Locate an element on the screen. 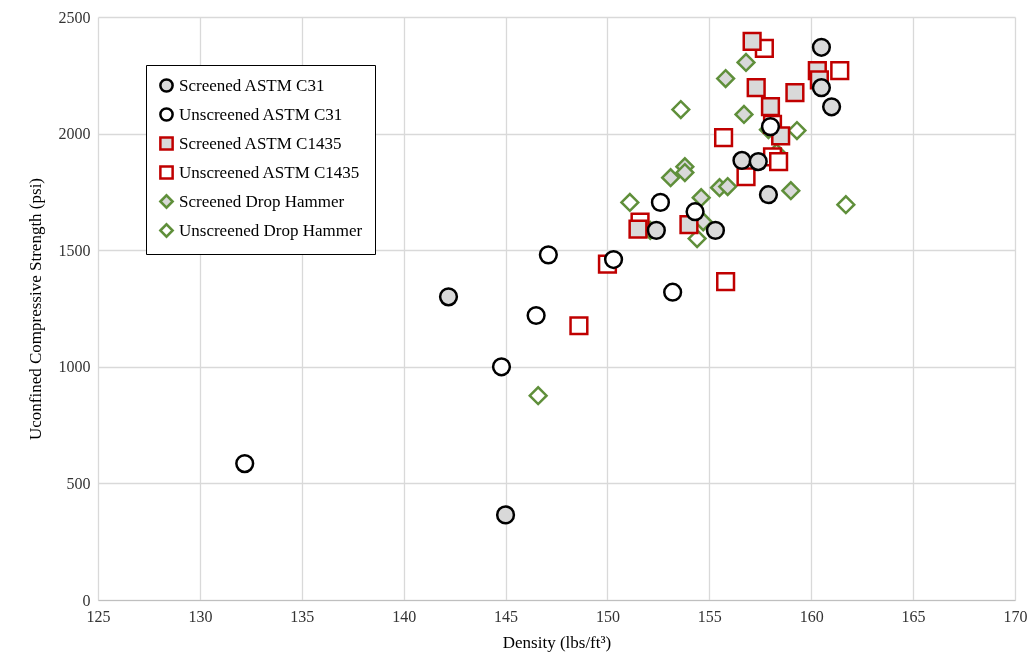 The image size is (1031, 670). x-tick-label: 135 is located at coordinates (302, 616).